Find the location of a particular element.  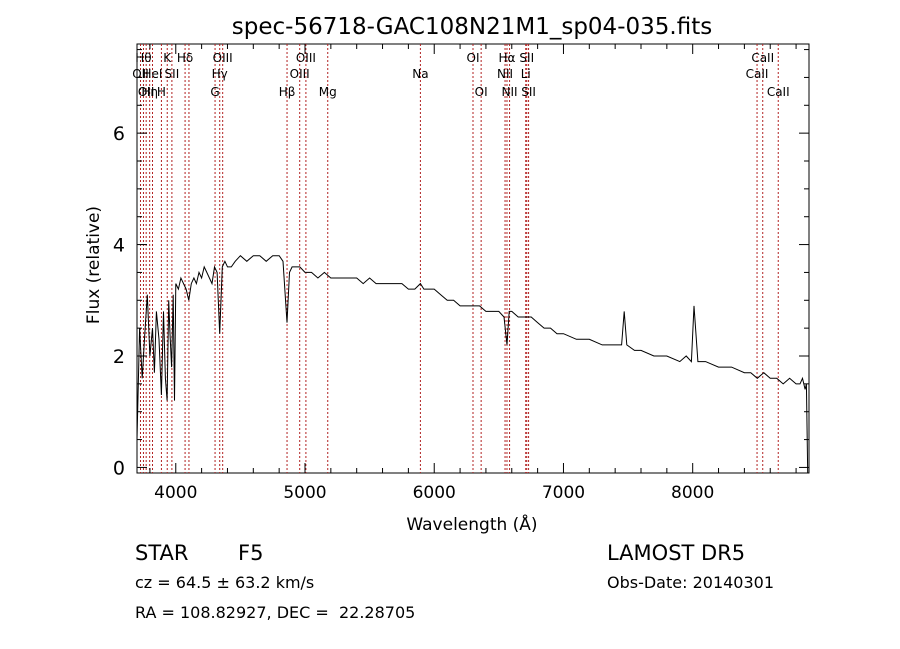

x-axis-label: Wavelength (Å) is located at coordinates (471, 524).